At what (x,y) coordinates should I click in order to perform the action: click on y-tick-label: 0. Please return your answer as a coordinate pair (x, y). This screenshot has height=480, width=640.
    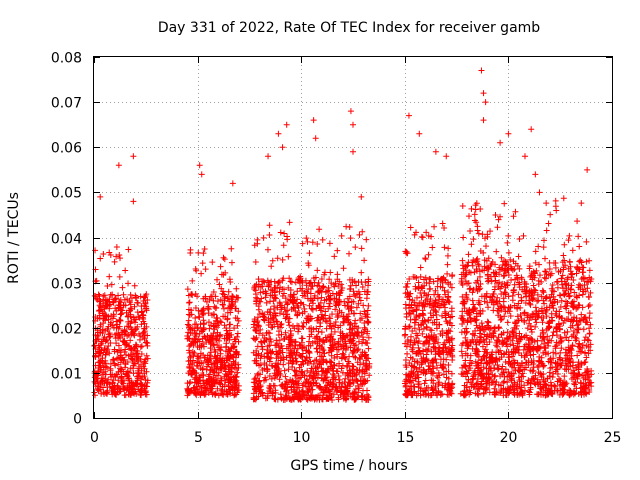
    Looking at the image, I should click on (77, 420).